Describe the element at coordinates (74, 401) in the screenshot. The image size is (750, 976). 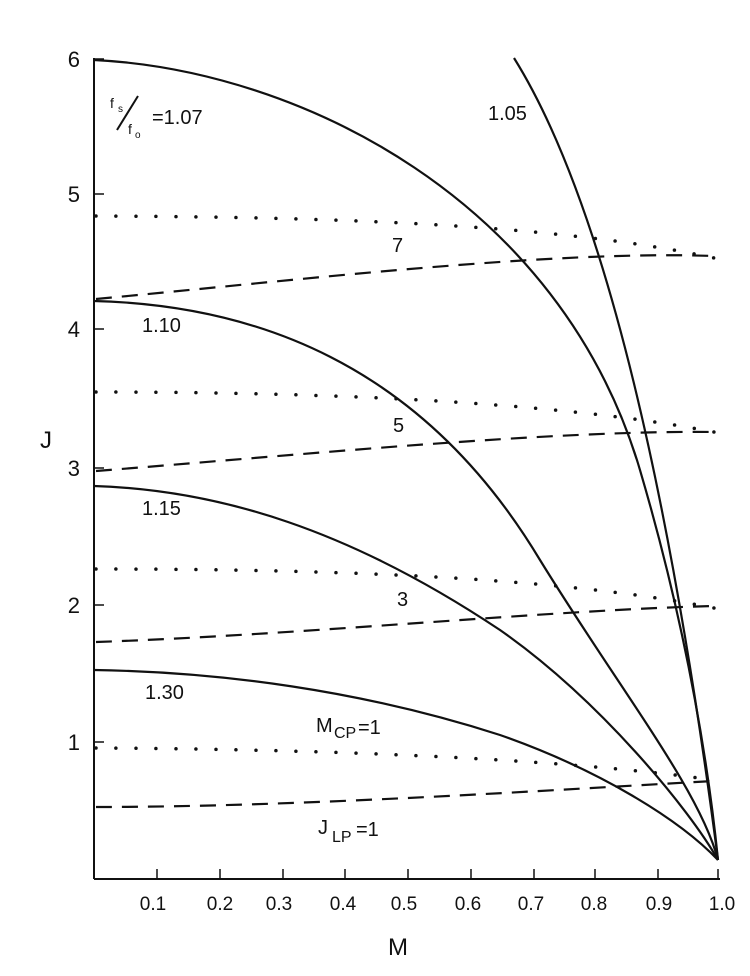
I see `y-tick-labels: 6 5 4 3 2 1` at that location.